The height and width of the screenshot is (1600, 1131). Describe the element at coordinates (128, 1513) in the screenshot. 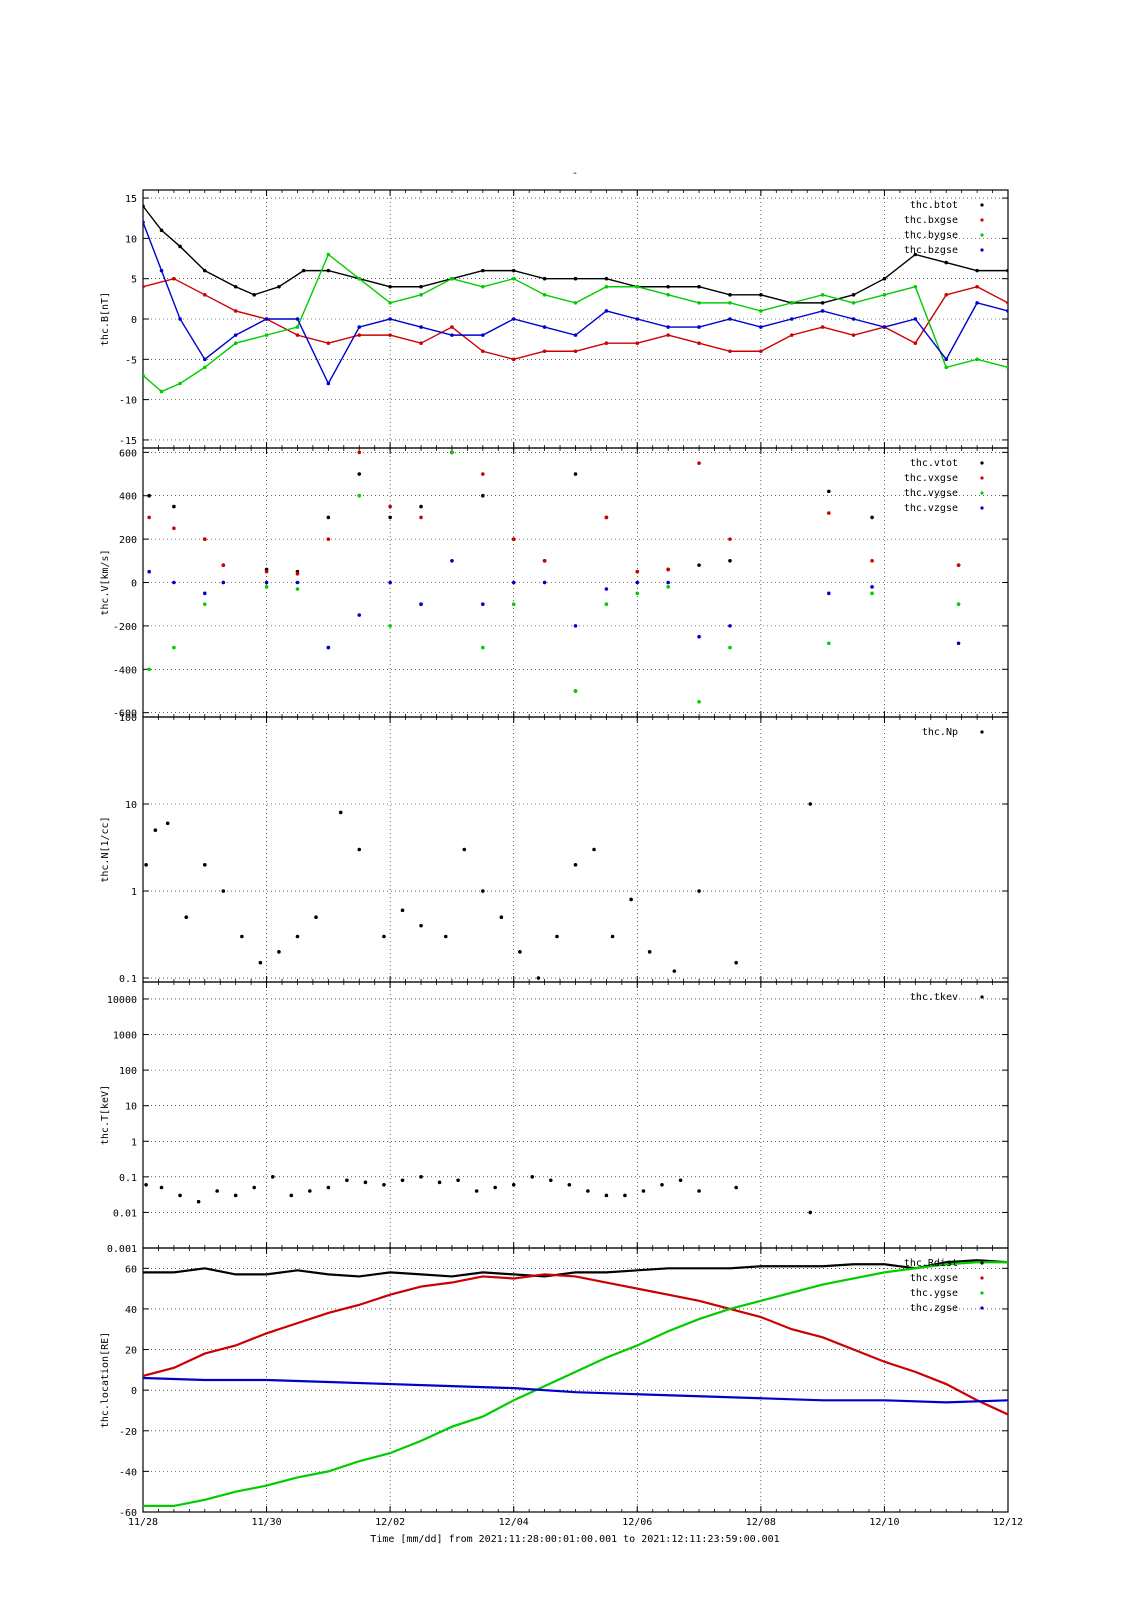

I see `y-tick-label: -60` at that location.